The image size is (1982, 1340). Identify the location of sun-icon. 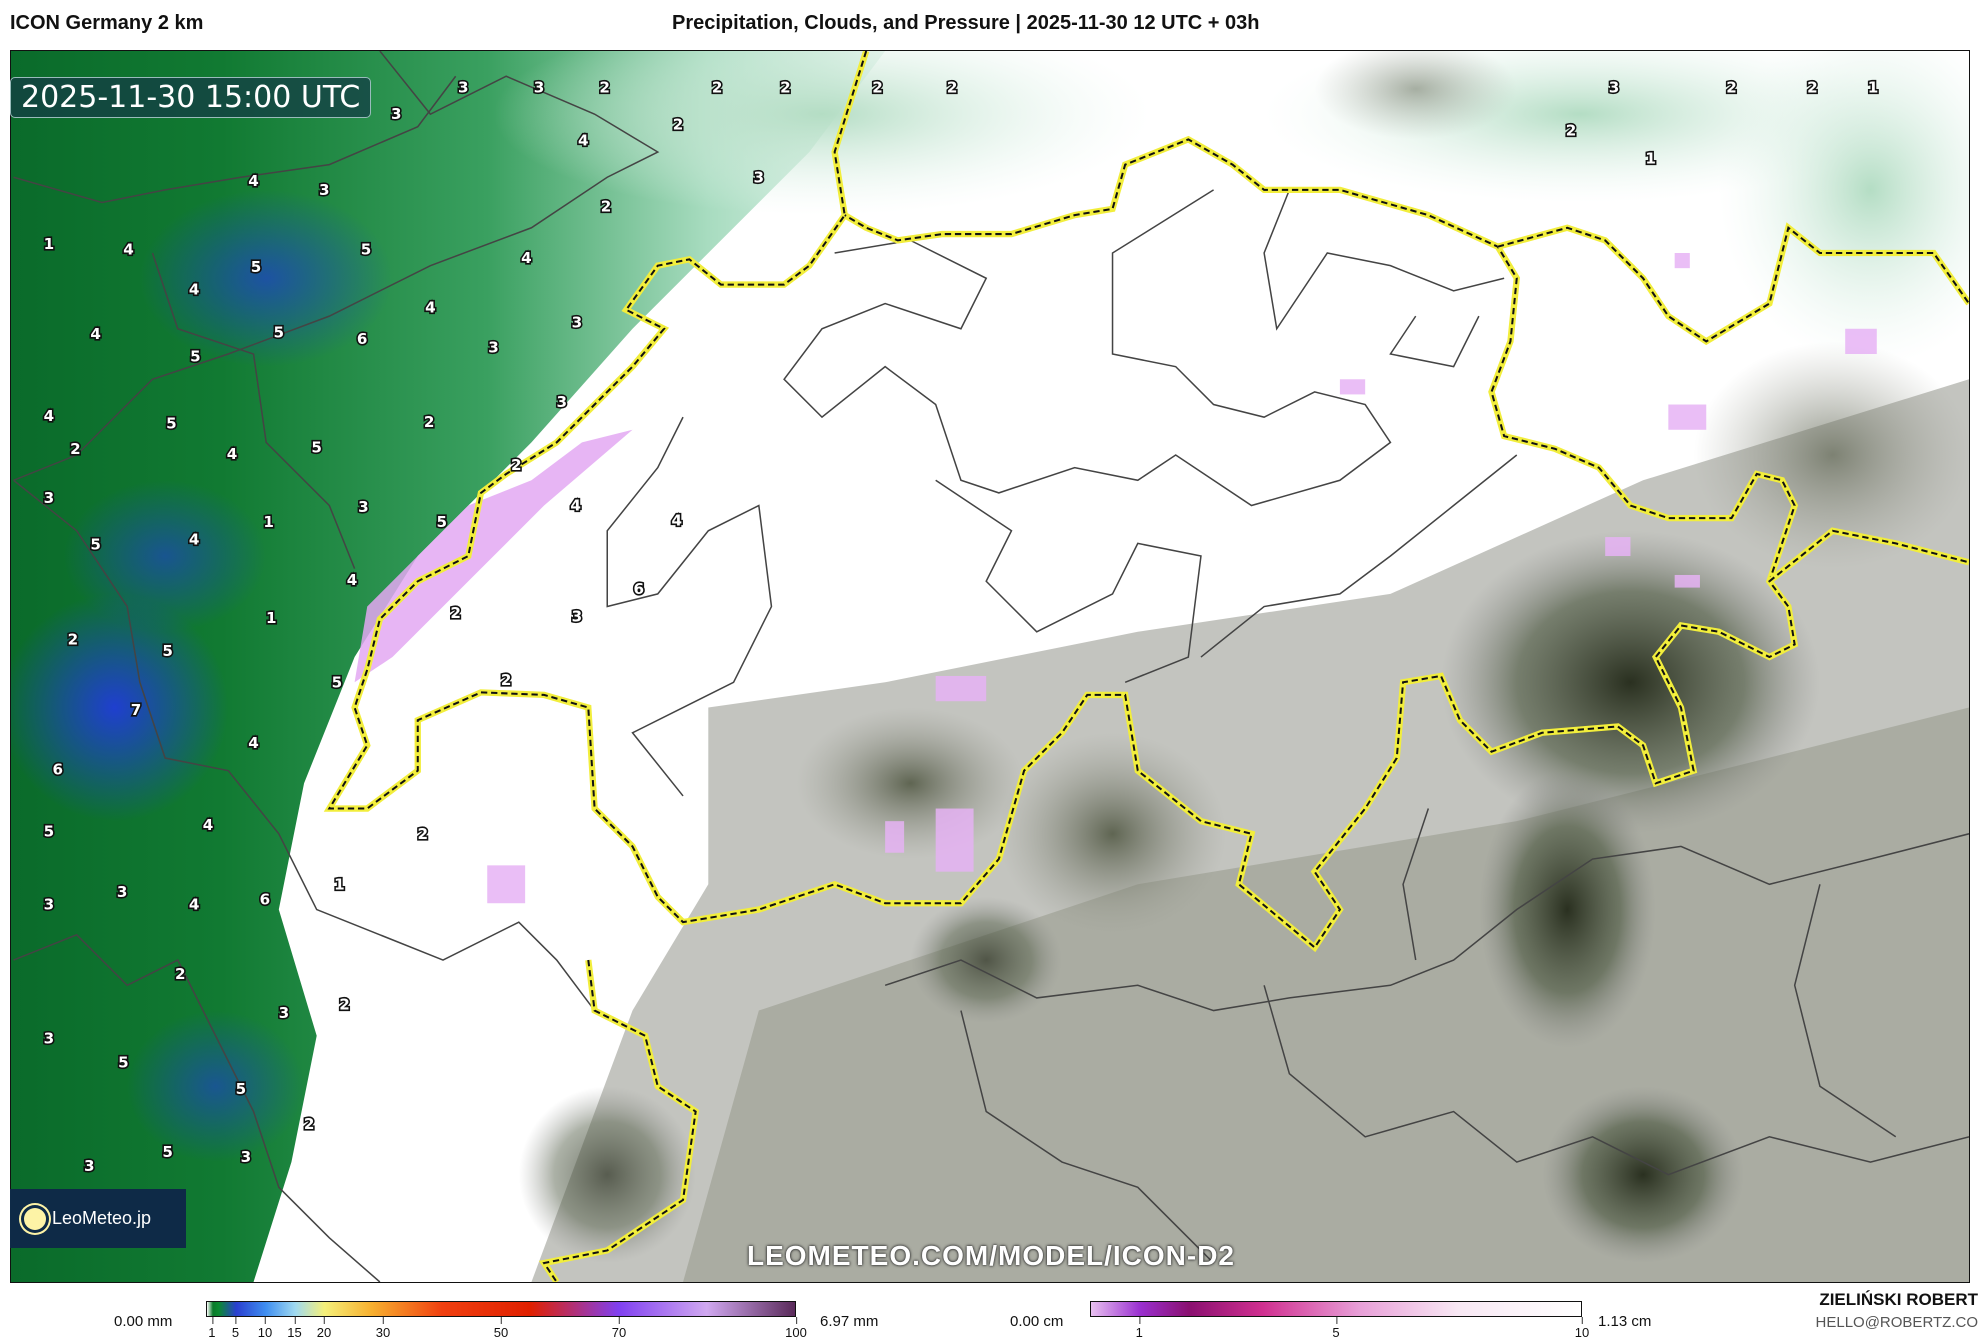
(35, 1218).